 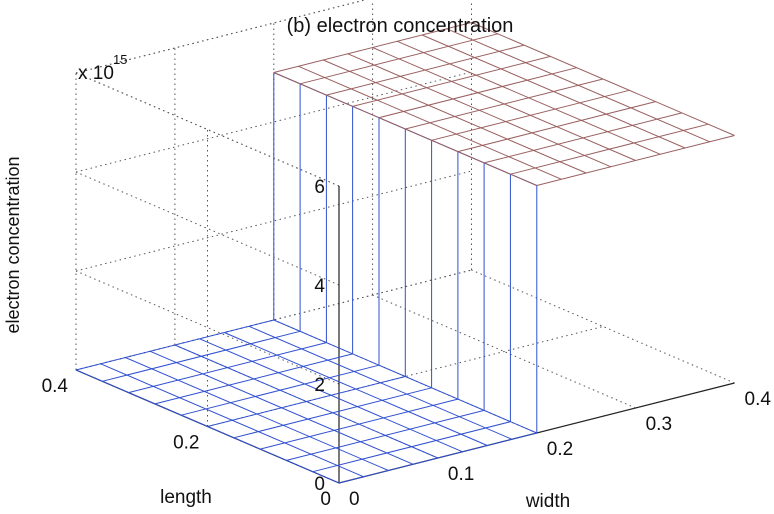 What do you see at coordinates (659, 424) in the screenshot?
I see `x-tick-label: 0.3` at bounding box center [659, 424].